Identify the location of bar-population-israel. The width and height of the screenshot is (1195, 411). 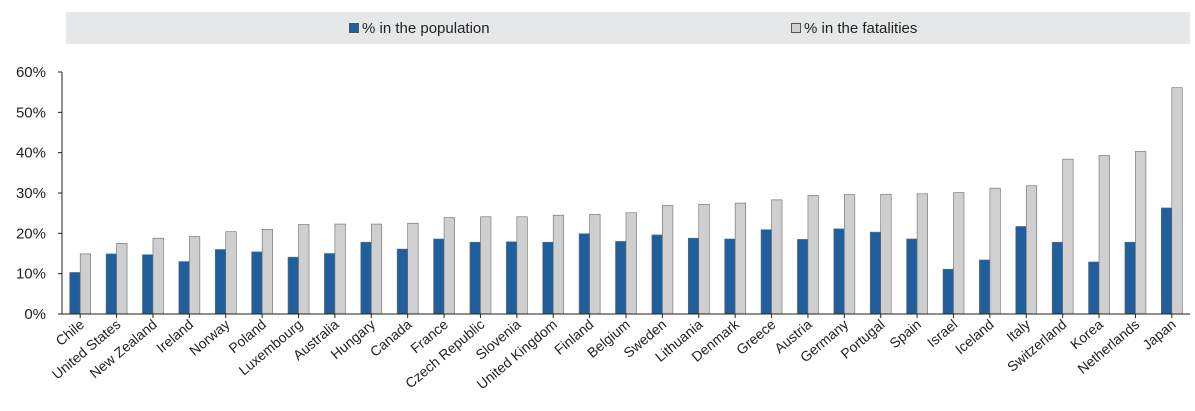
(948, 291).